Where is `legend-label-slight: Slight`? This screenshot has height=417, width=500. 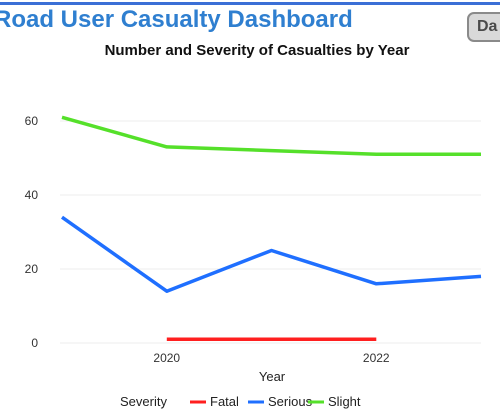 legend-label-slight: Slight is located at coordinates (344, 401).